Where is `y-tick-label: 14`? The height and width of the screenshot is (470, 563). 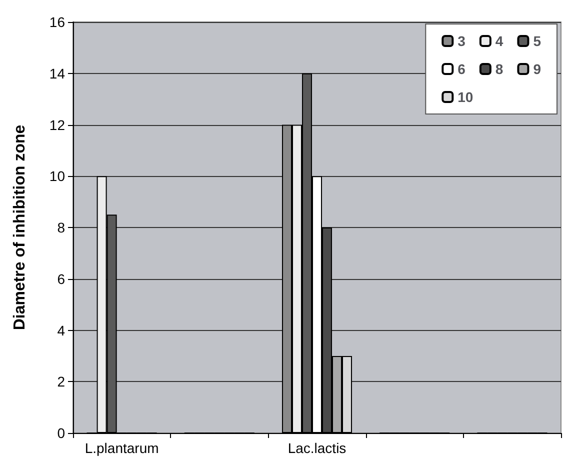 y-tick-label: 14 is located at coordinates (57, 73).